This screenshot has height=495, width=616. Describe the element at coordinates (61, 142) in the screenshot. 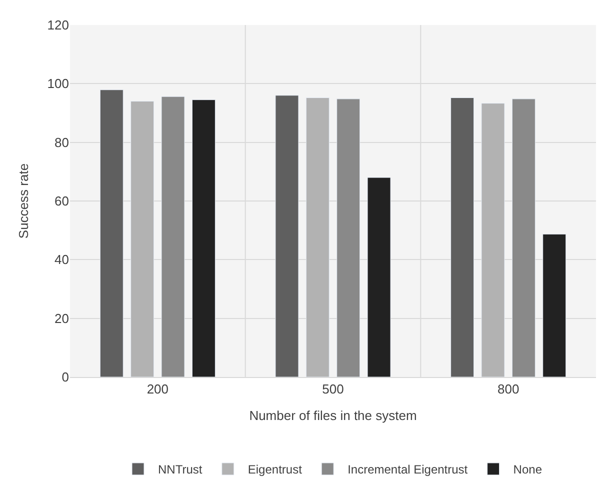

I see `y-tick-label: 80` at that location.